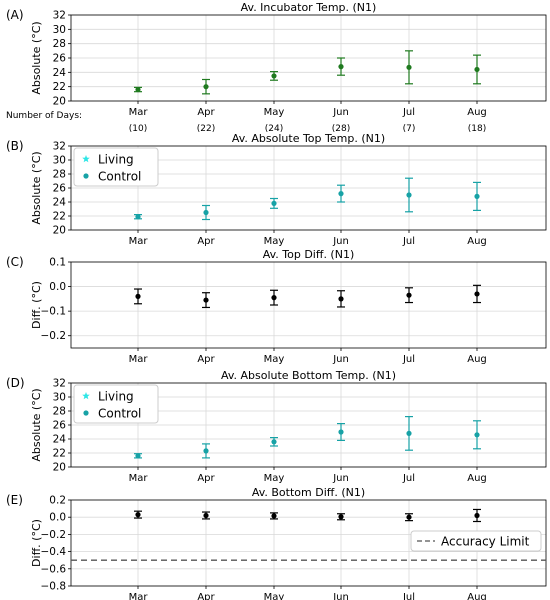  I want to click on days-count: (22), so click(206, 129).